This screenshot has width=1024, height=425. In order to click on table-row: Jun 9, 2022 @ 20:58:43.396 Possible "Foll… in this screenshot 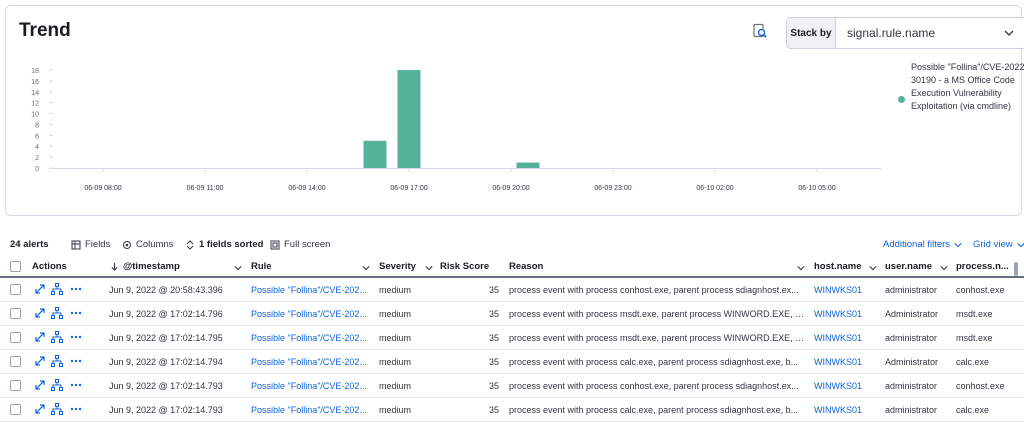, I will do `click(512, 290)`.